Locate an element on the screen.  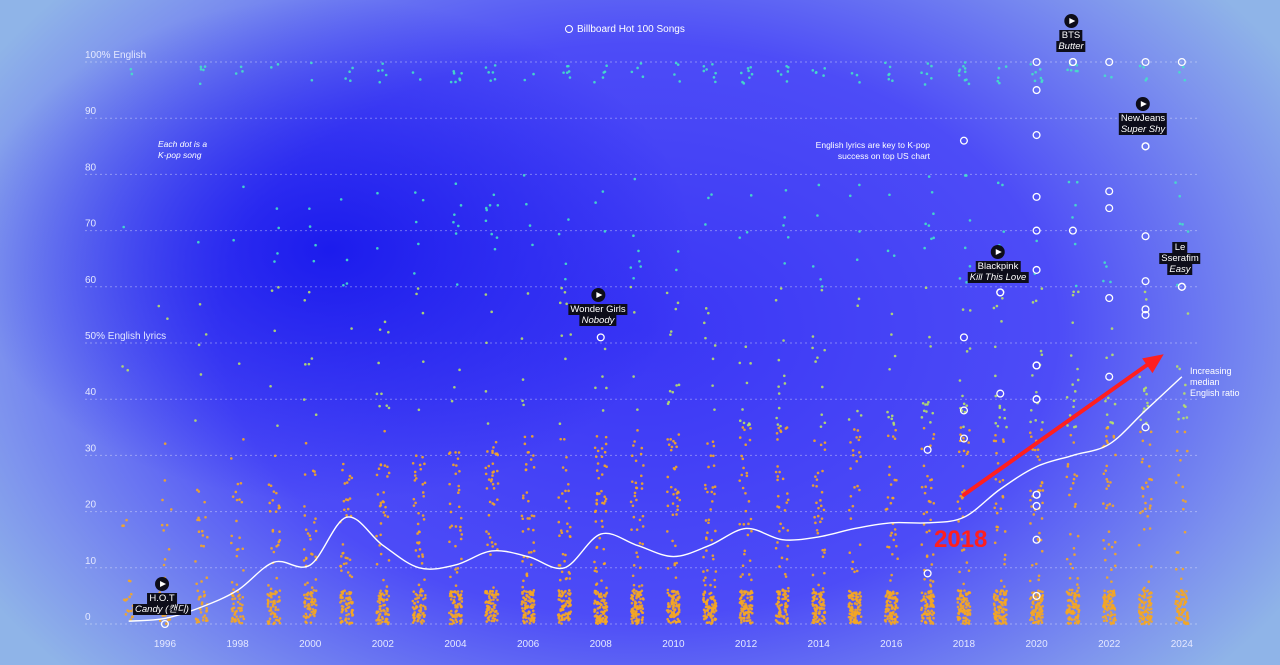
song-blackpink-kill-this-love: Blackpink Kill This Love is located at coordinates (998, 264).